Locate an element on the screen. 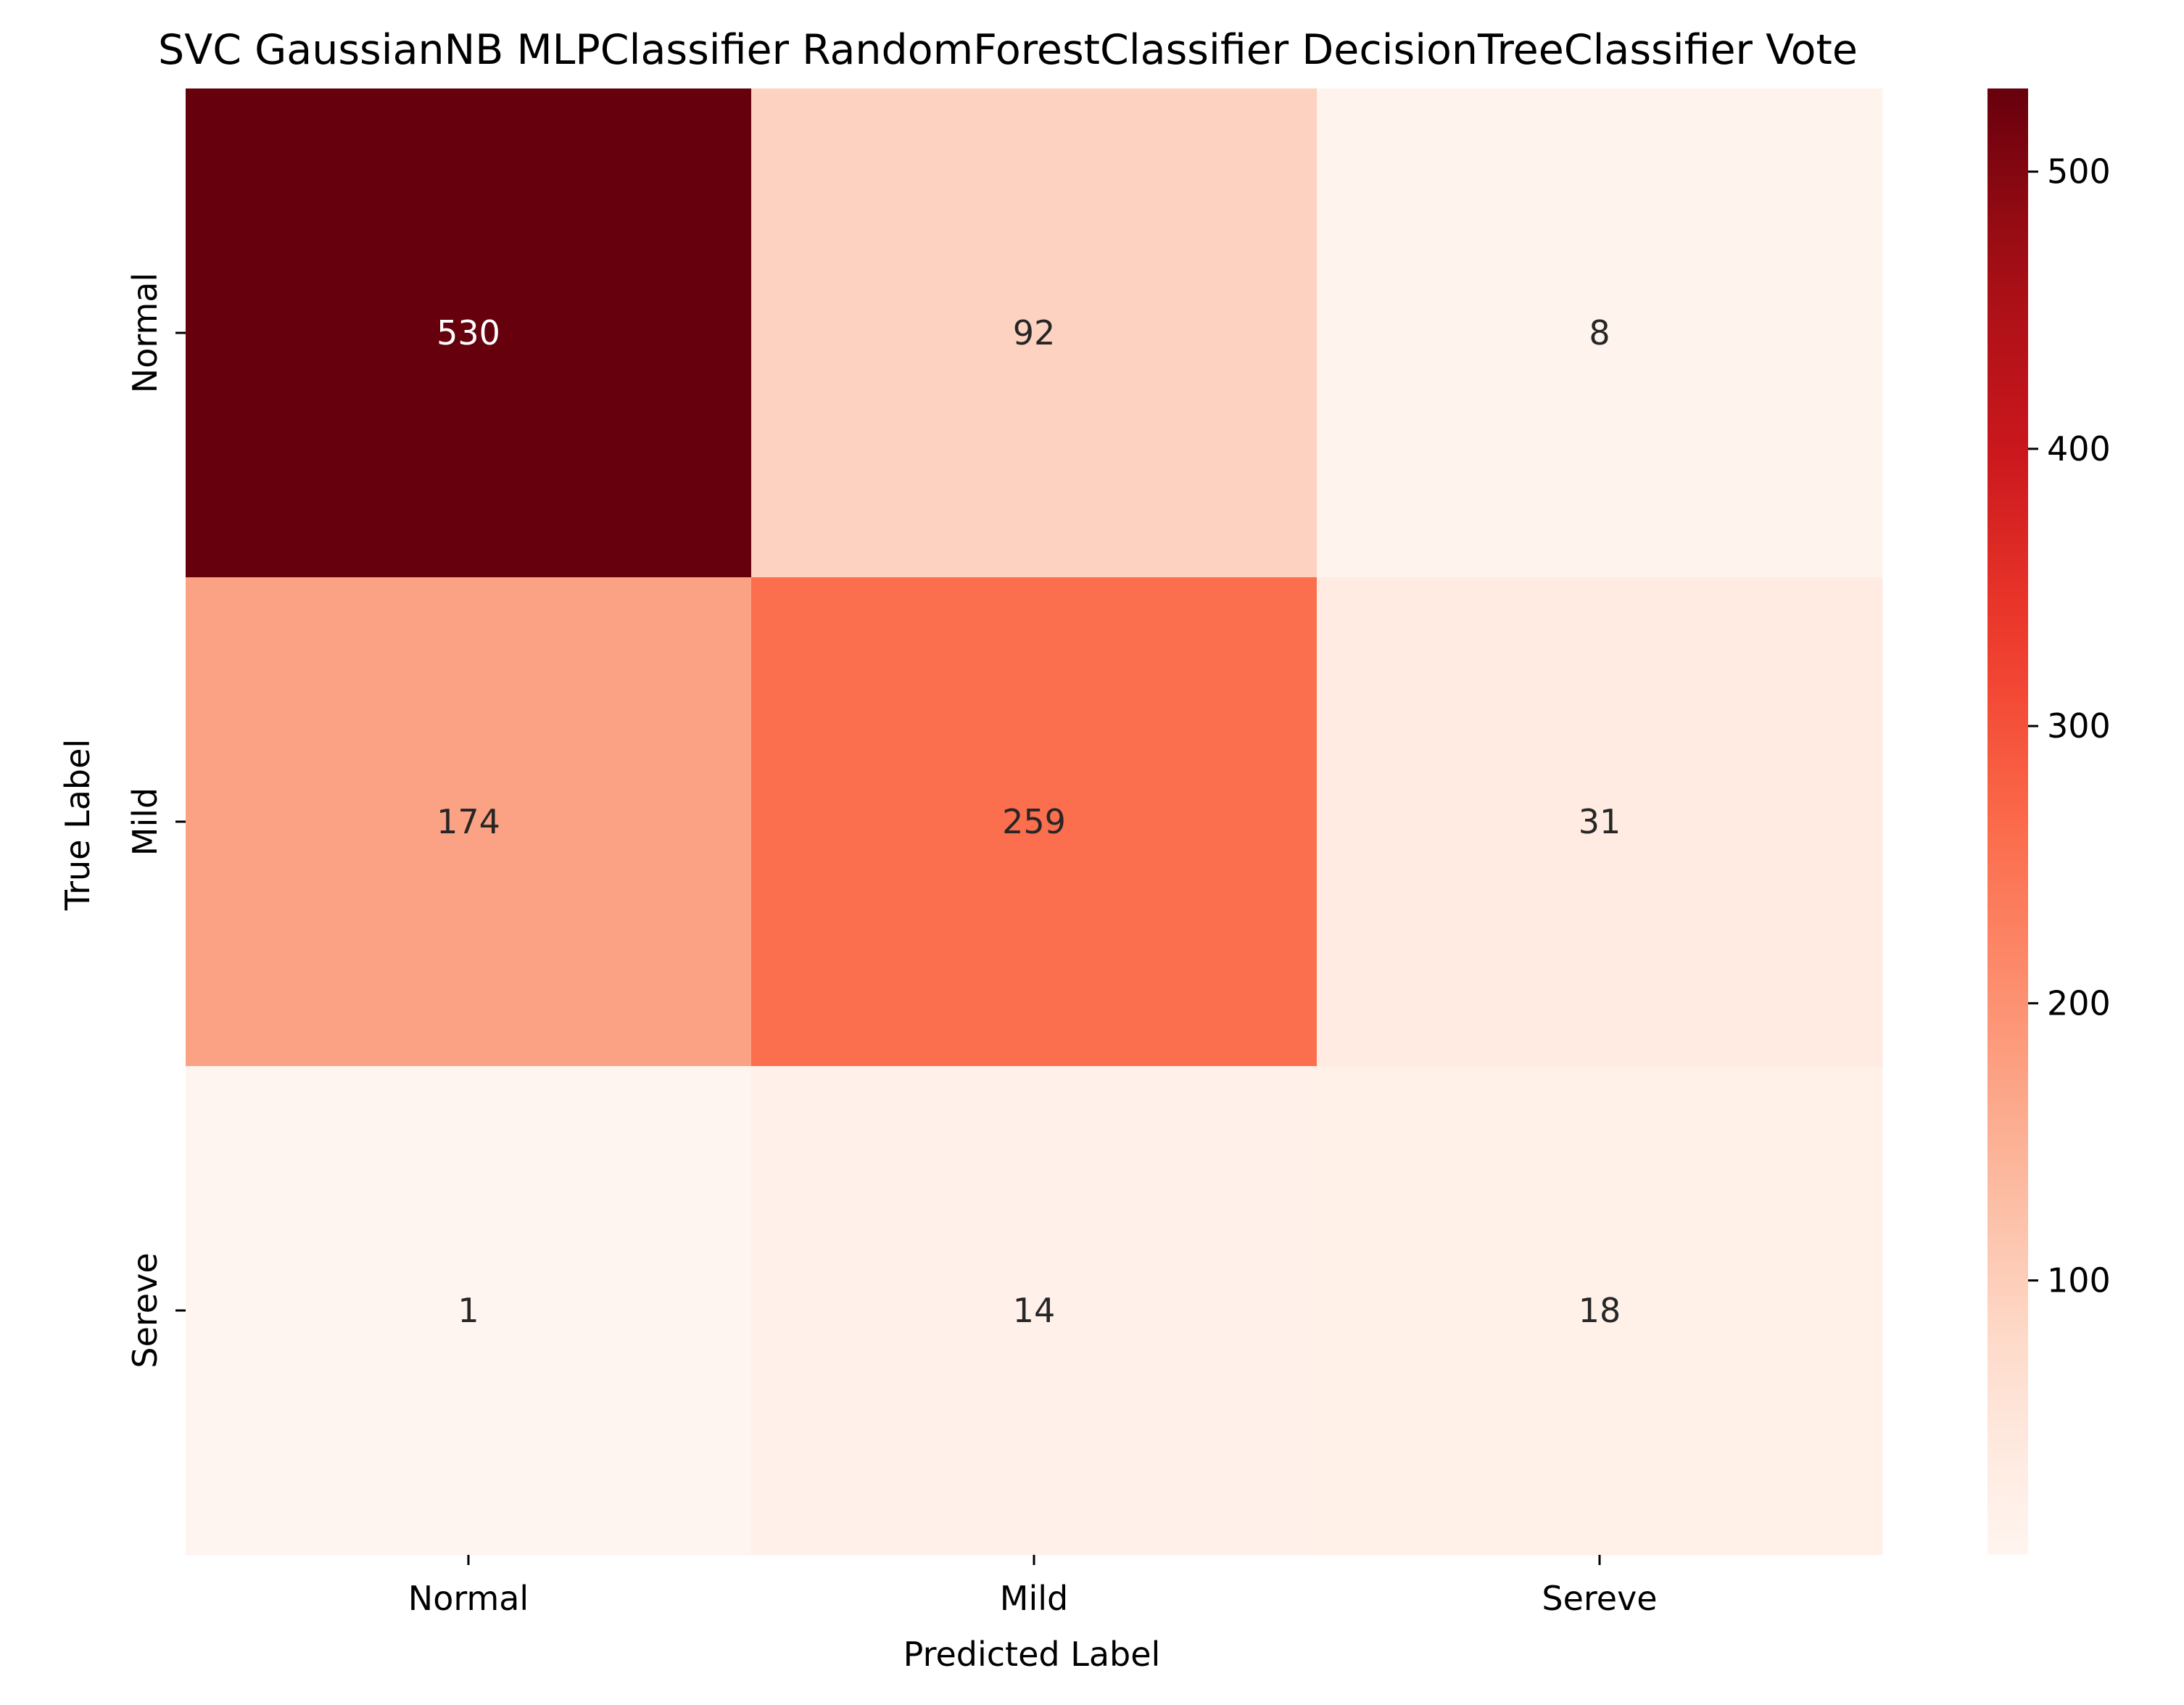 The width and height of the screenshot is (2184, 1705). cell-value-label-0-2: 8 is located at coordinates (1599, 332).